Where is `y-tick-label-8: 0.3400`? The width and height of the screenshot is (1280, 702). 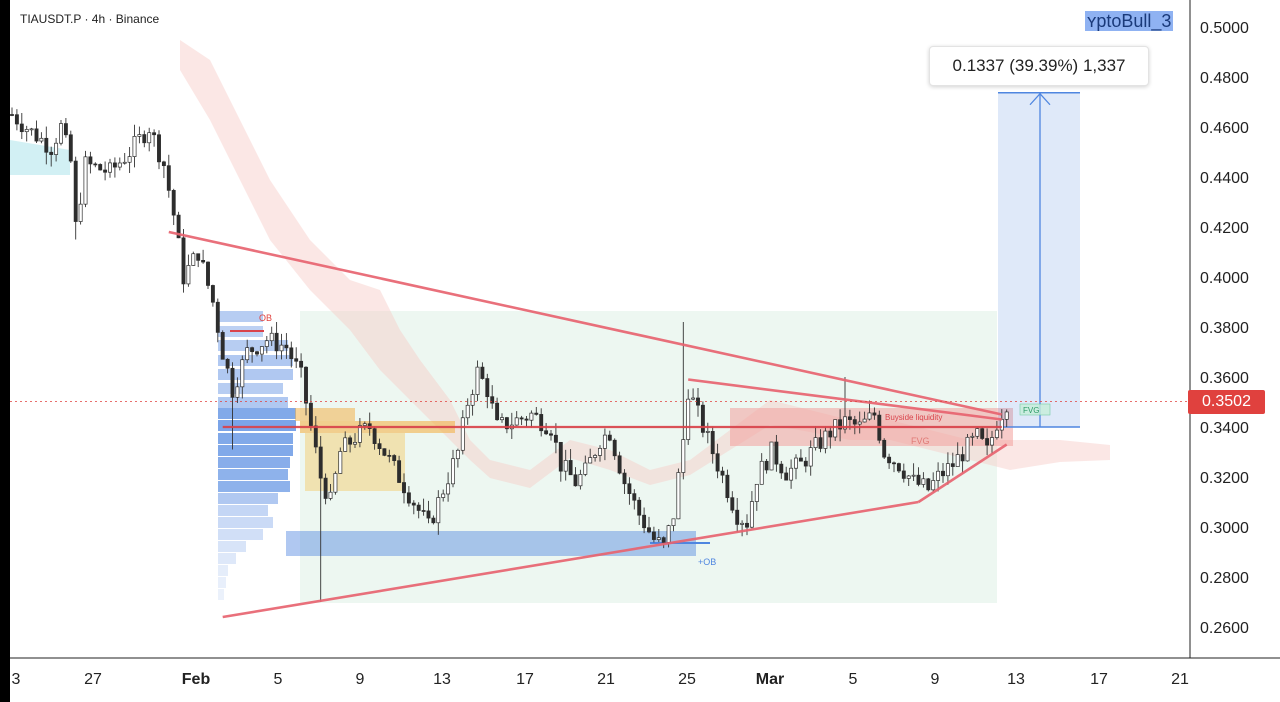 y-tick-label-8: 0.3400 is located at coordinates (1224, 428).